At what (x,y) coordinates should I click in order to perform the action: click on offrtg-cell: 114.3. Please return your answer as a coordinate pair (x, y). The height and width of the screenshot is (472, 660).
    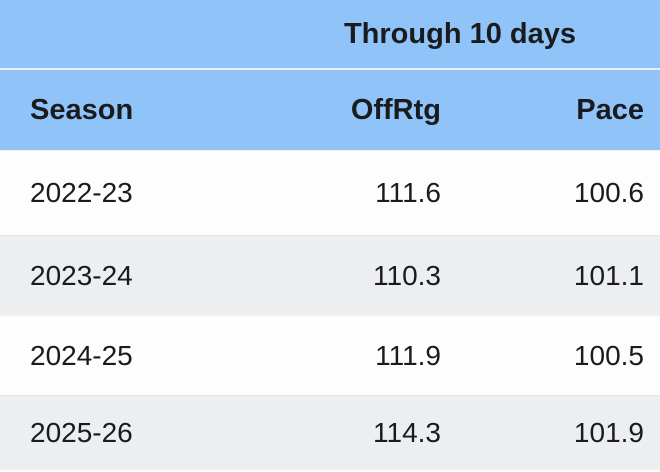
    Looking at the image, I should click on (407, 432).